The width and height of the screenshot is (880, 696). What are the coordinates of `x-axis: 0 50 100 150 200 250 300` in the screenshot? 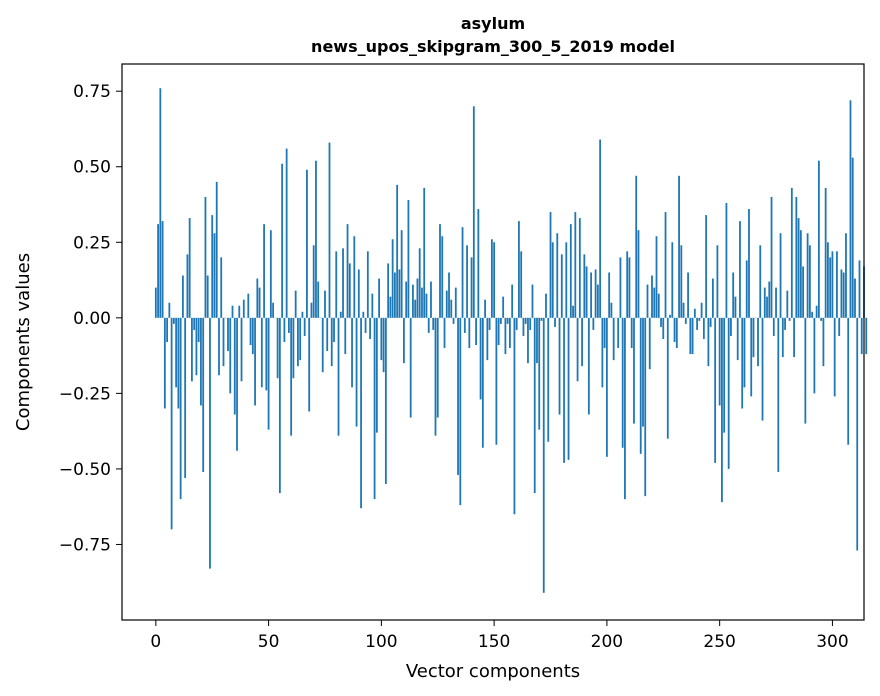 It's located at (499, 636).